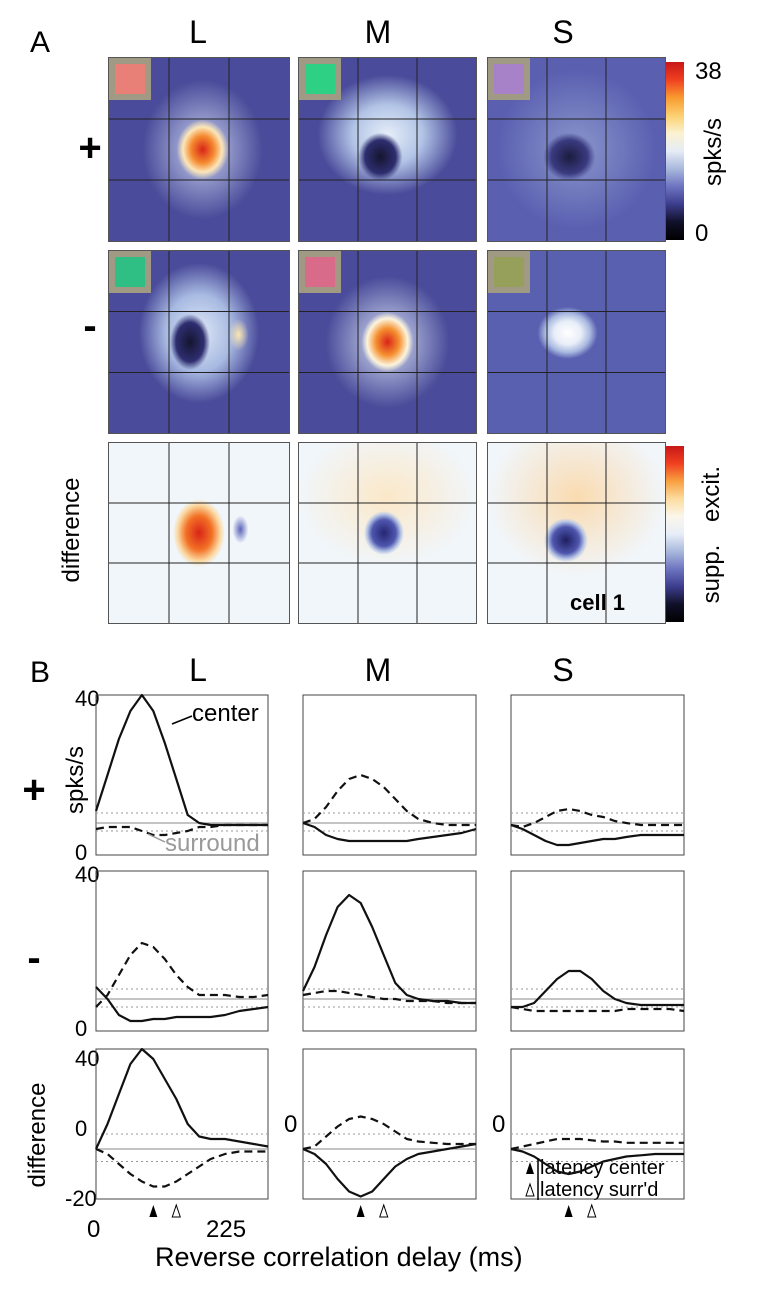 The height and width of the screenshot is (1294, 758). What do you see at coordinates (597, 1144) in the screenshot?
I see `plot-diff-s-surround-line` at bounding box center [597, 1144].